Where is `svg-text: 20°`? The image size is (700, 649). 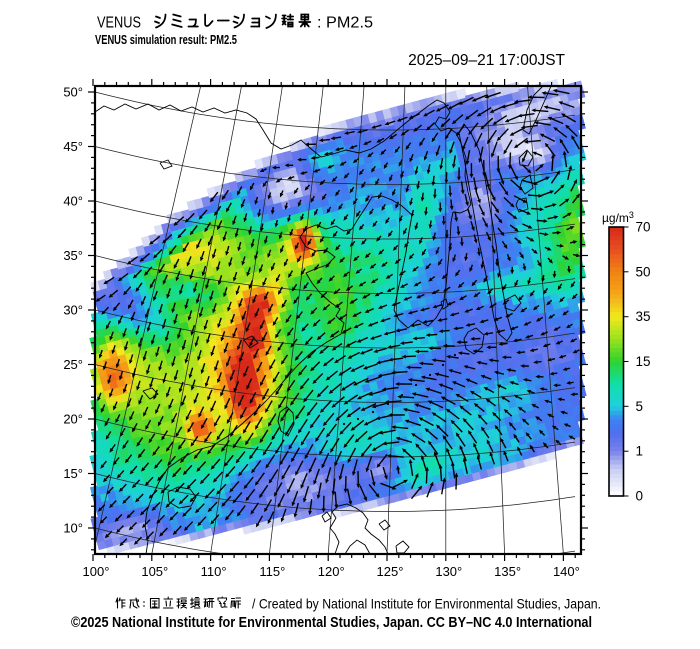 svg-text: 20° is located at coordinates (73, 419).